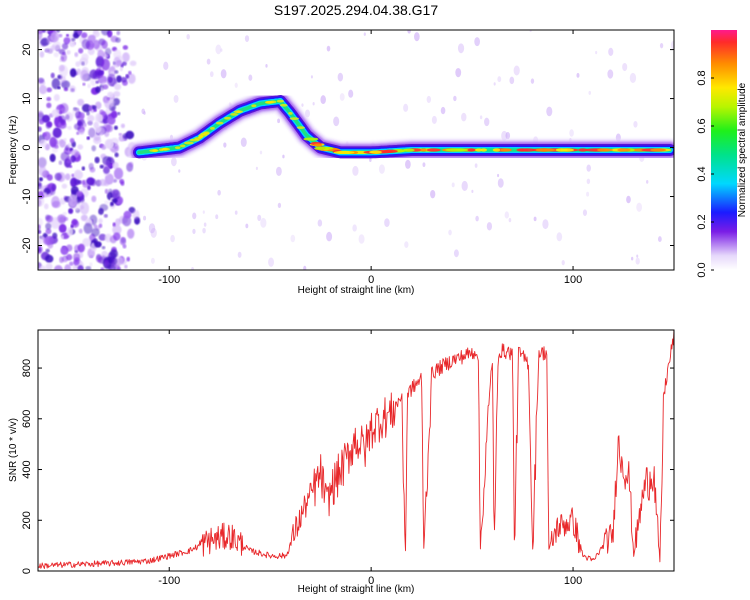 Image resolution: width=750 pixels, height=600 pixels. I want to click on colorbar-tick-label: 0.0, so click(702, 269).